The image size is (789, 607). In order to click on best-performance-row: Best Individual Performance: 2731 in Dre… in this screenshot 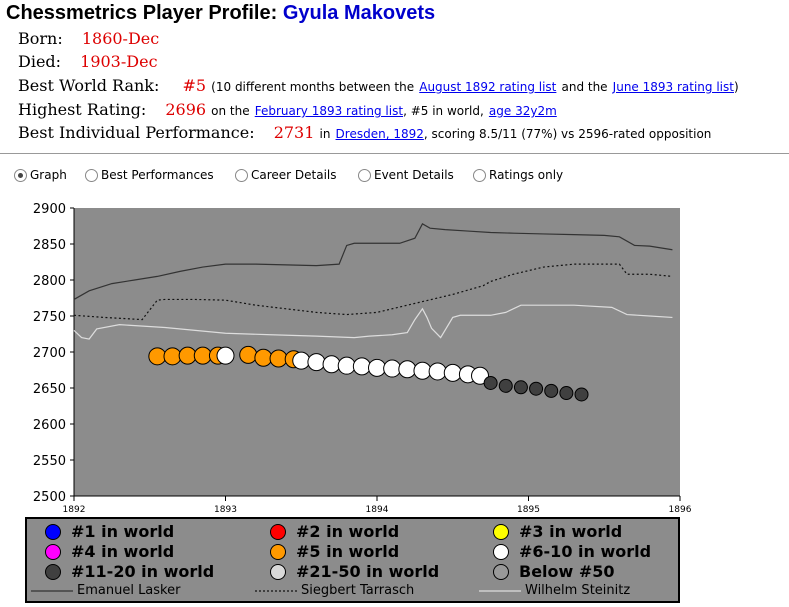, I will do `click(364, 132)`.